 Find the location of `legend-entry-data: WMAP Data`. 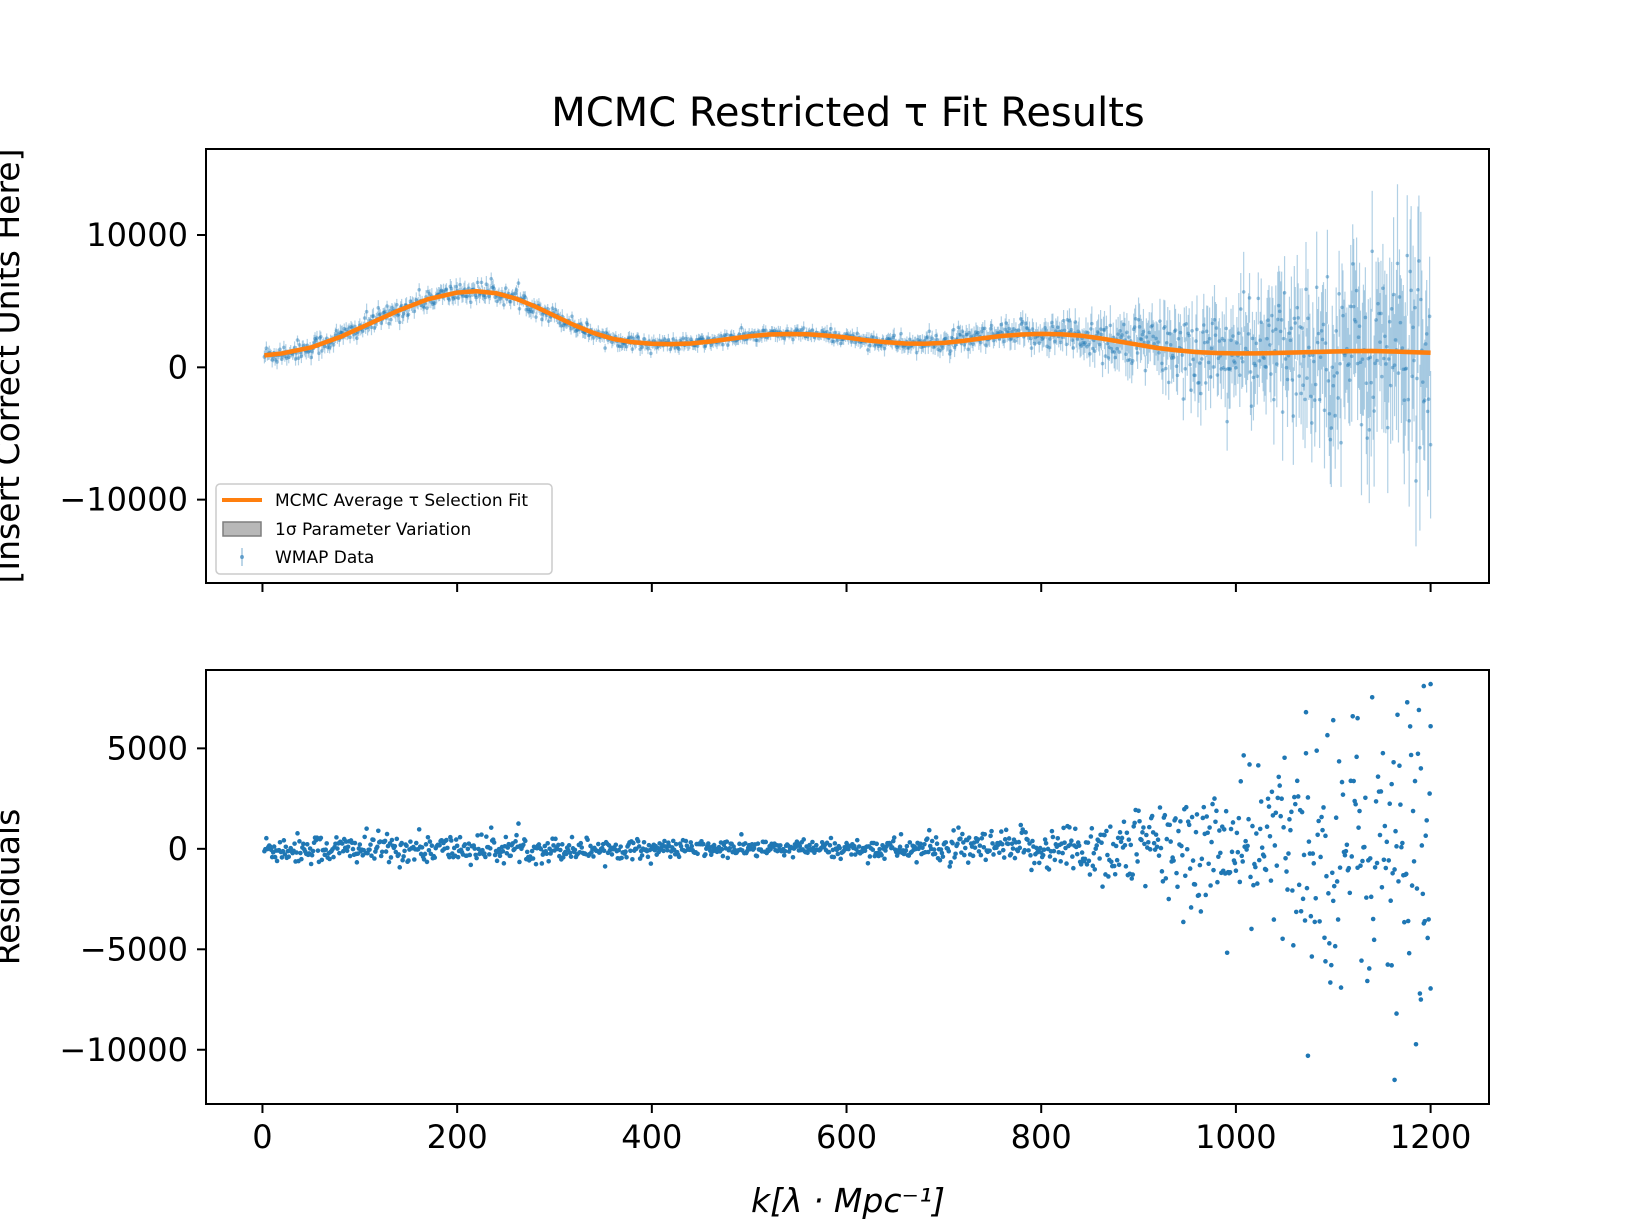

legend-entry-data: WMAP Data is located at coordinates (324, 558).